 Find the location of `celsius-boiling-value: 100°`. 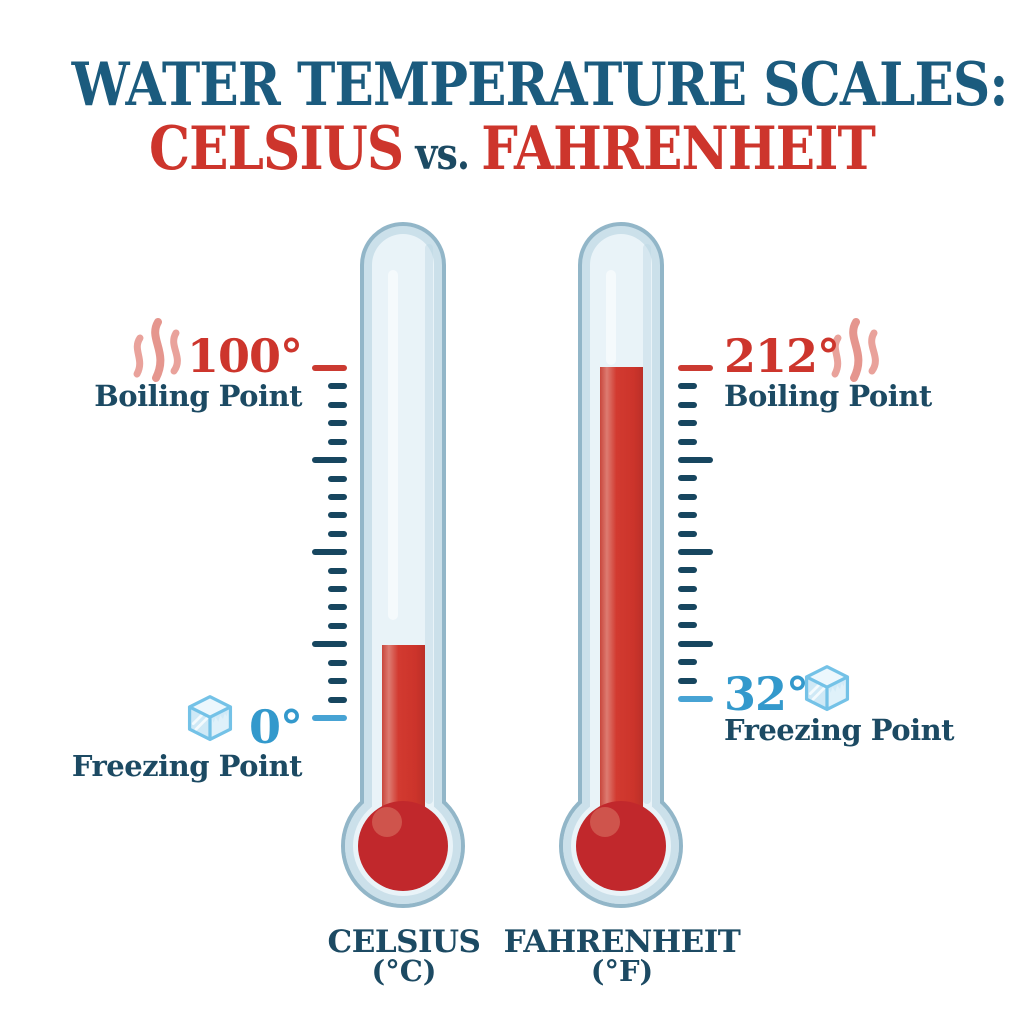

celsius-boiling-value: 100° is located at coordinates (244, 356).